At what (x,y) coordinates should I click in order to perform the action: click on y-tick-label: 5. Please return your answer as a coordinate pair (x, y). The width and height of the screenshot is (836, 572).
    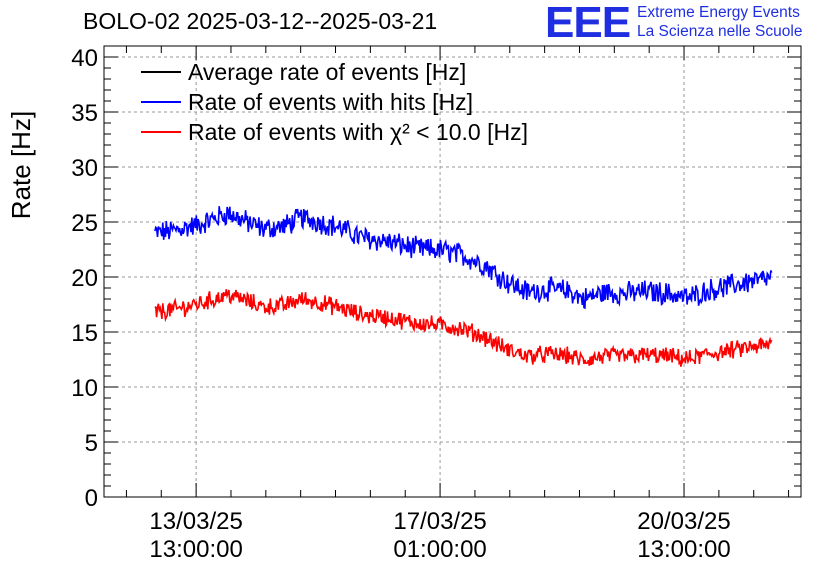
    Looking at the image, I should click on (91, 443).